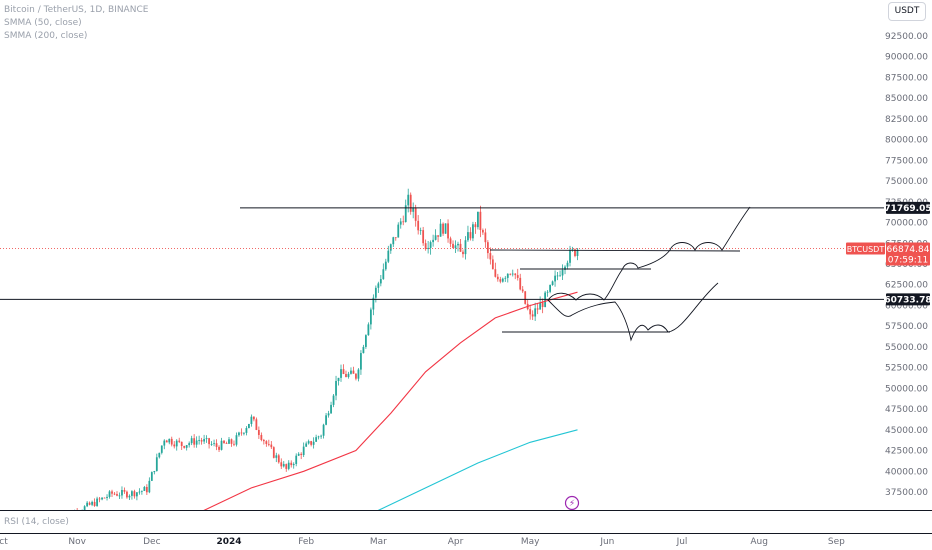  I want to click on rsi-legend: RSI (14, close), so click(36, 522).